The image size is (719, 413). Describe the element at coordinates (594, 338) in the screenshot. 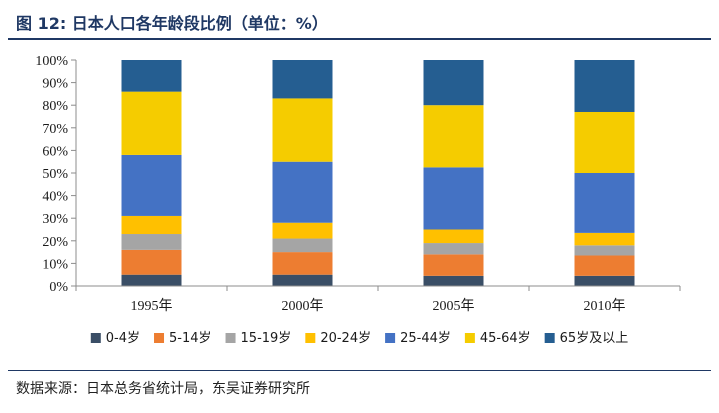

I see `legend-label: 65岁及以上` at that location.